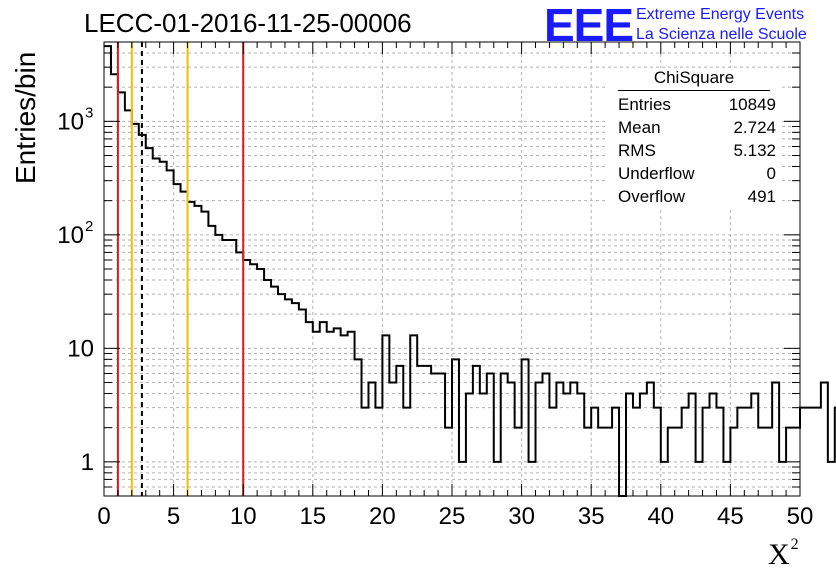 This screenshot has width=836, height=572. What do you see at coordinates (694, 127) in the screenshot?
I see `stats-row: Mean 2.724` at bounding box center [694, 127].